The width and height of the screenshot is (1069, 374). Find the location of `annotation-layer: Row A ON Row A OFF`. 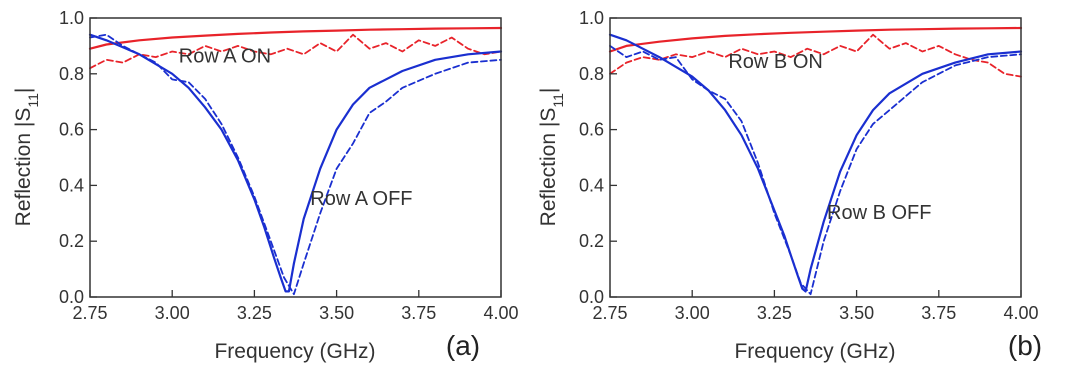

annotation-layer: Row A ON Row A OFF is located at coordinates (296, 128).